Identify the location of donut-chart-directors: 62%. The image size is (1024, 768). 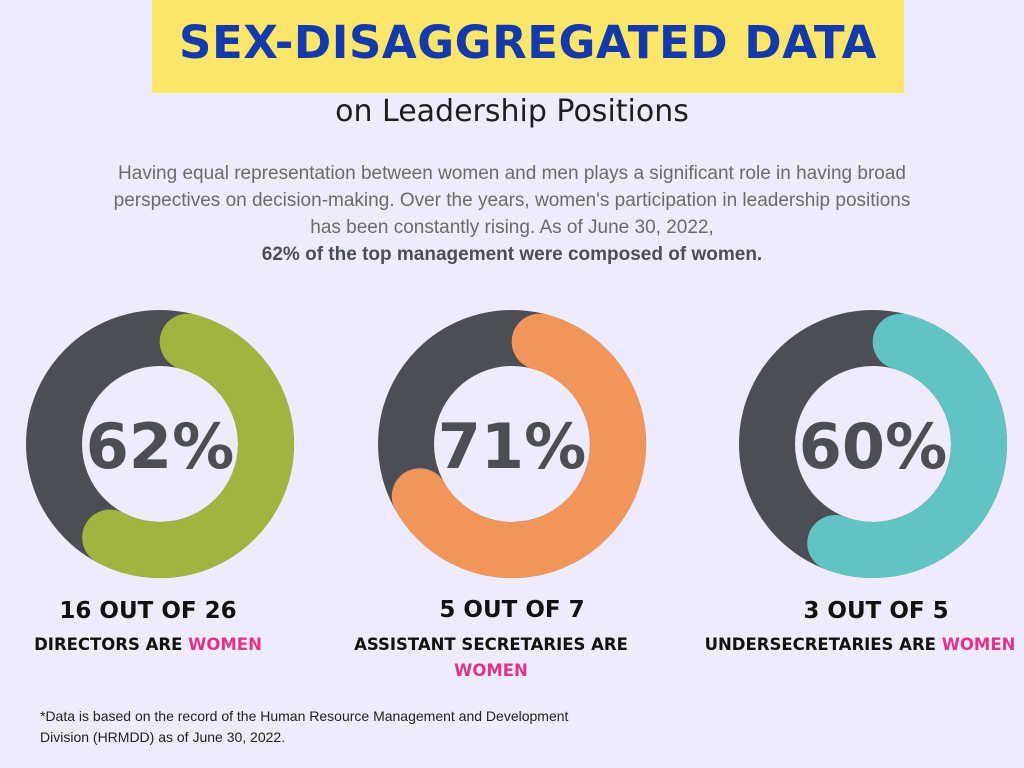
(160, 444).